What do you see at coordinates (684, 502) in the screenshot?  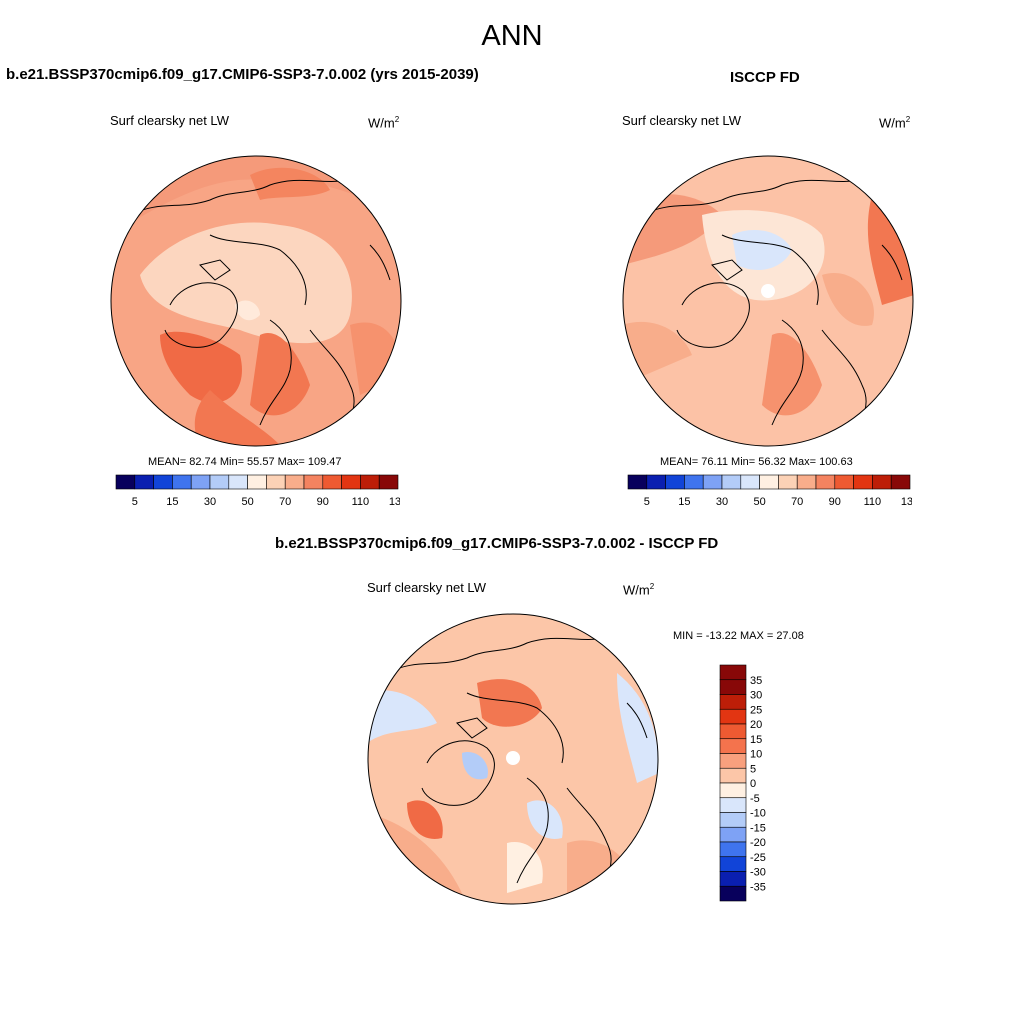 I see `panel-obs-colorbar-tick-label: 15` at bounding box center [684, 502].